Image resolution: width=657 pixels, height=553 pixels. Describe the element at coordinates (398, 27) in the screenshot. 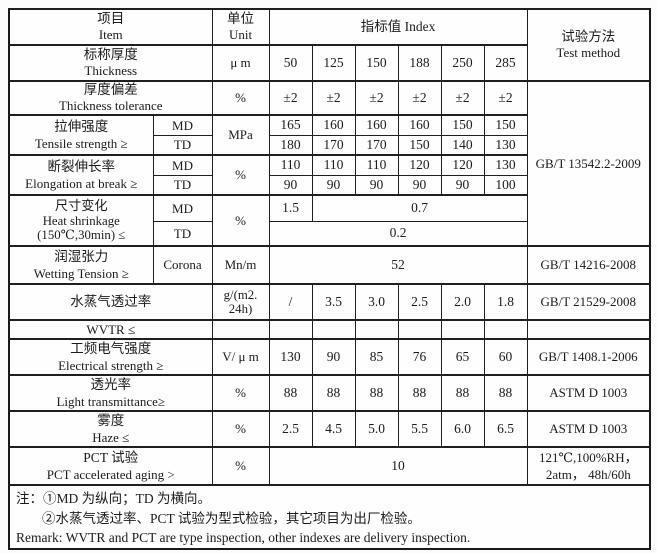

I see `header-index-cell: 指标值 Index` at that location.